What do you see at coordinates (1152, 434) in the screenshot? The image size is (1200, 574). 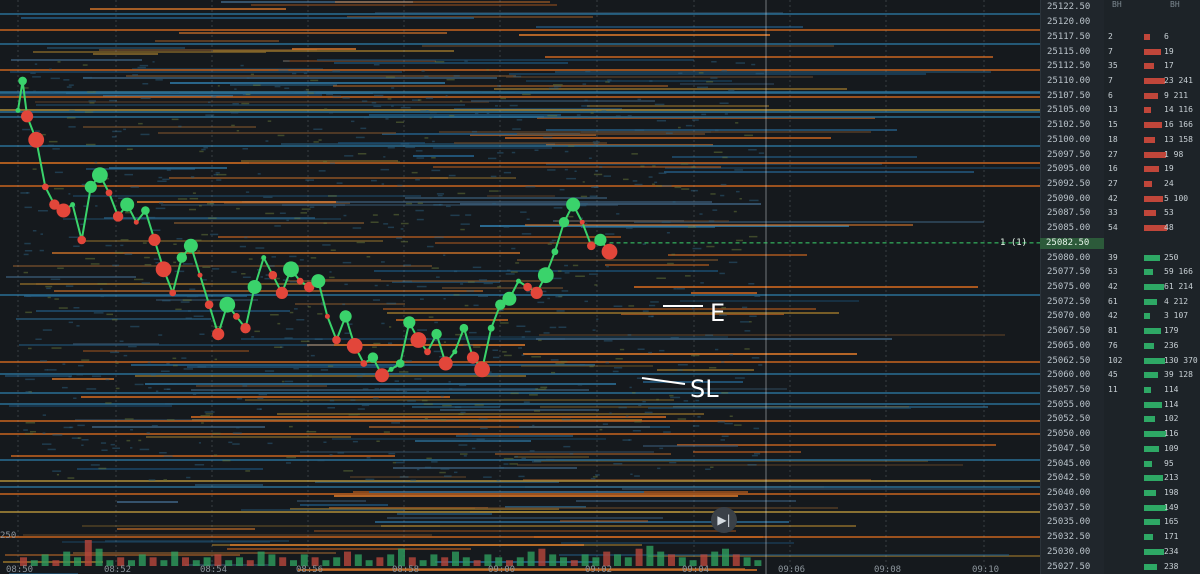 I see `dom-row: 116` at bounding box center [1152, 434].